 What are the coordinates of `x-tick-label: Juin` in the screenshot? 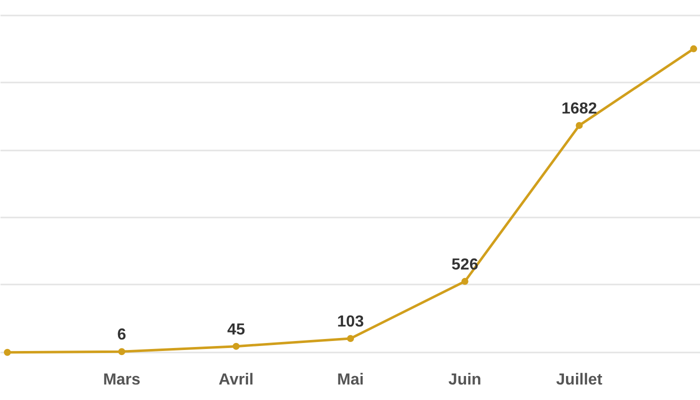 It's located at (465, 380).